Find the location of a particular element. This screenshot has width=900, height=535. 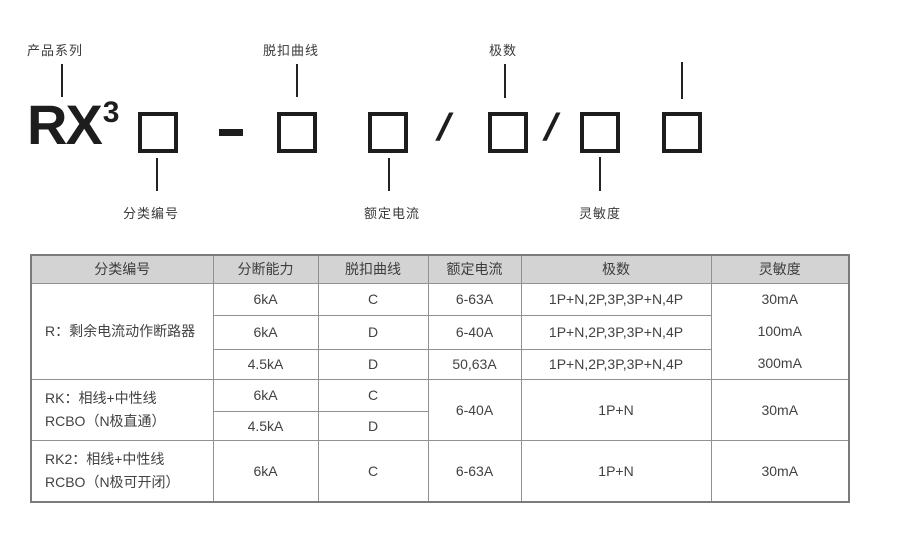

sensitivity-stack: 30mA 100mA 300mA is located at coordinates (780, 331).